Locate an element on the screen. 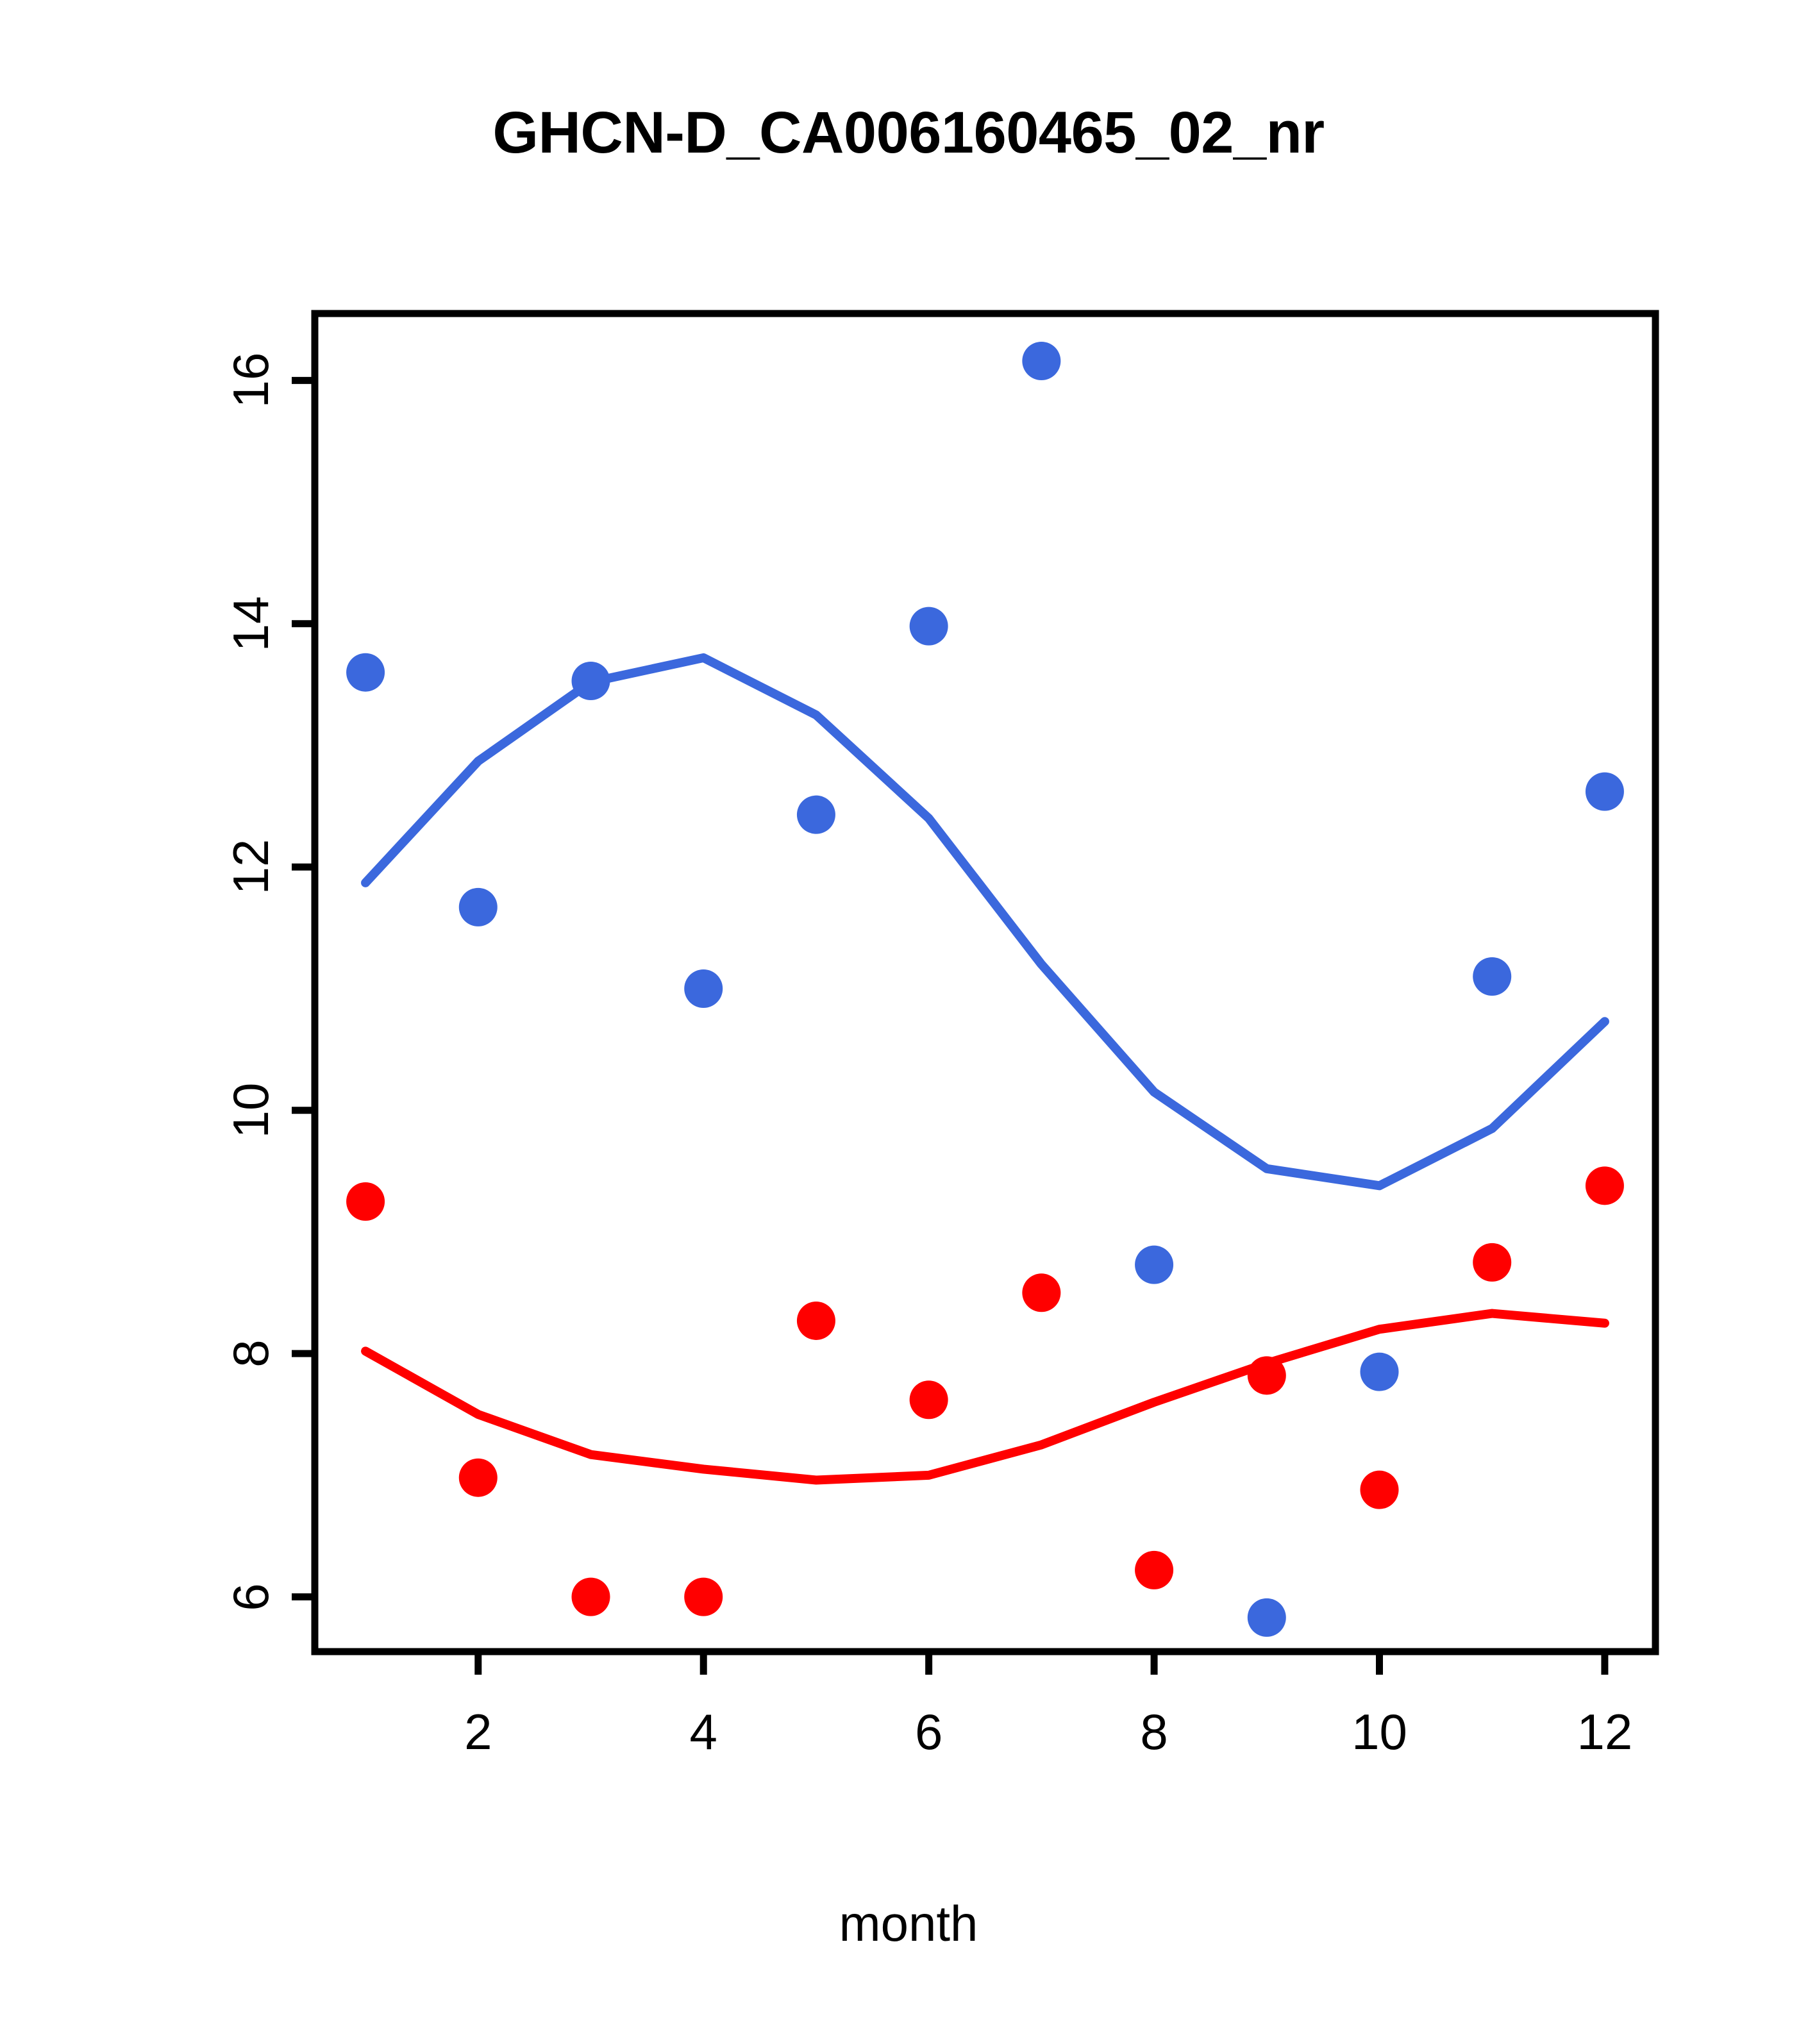 This screenshot has width=1817, height=2044. red-smooth-line is located at coordinates (985, 1397).